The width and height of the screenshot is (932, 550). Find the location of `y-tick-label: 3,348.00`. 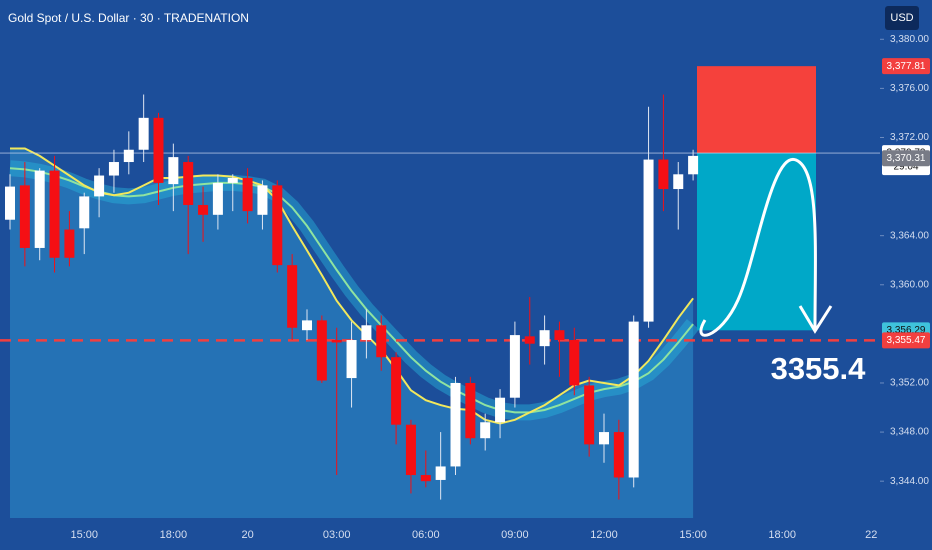

y-tick-label: 3,348.00 is located at coordinates (909, 432).